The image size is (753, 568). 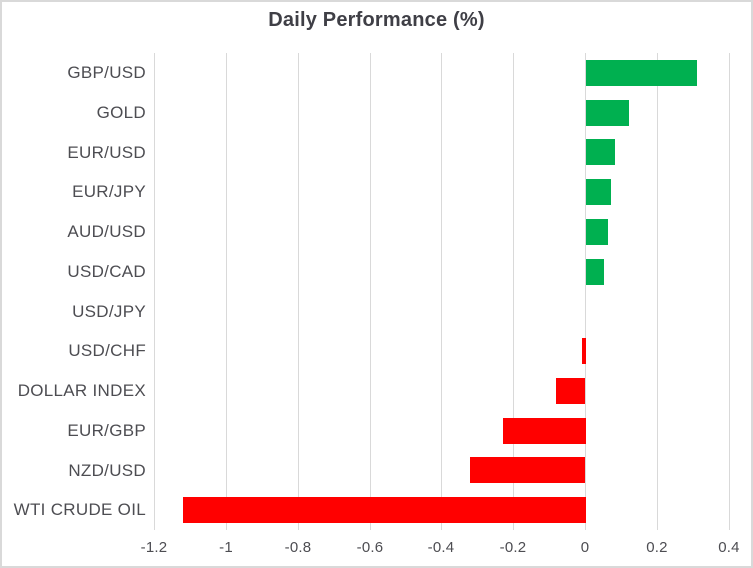 What do you see at coordinates (106, 430) in the screenshot?
I see `category-label: EUR/GBP` at bounding box center [106, 430].